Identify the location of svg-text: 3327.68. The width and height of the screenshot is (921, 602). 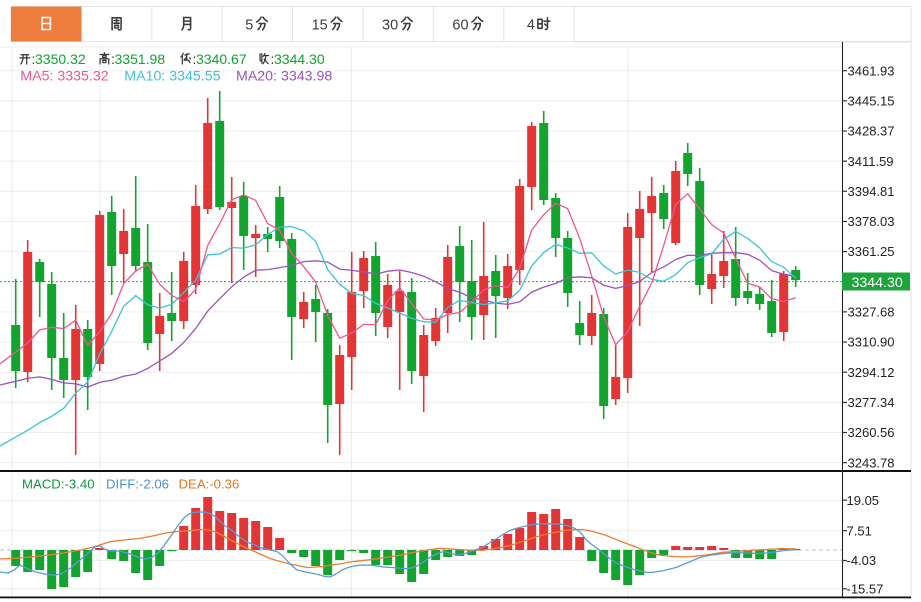
(871, 312).